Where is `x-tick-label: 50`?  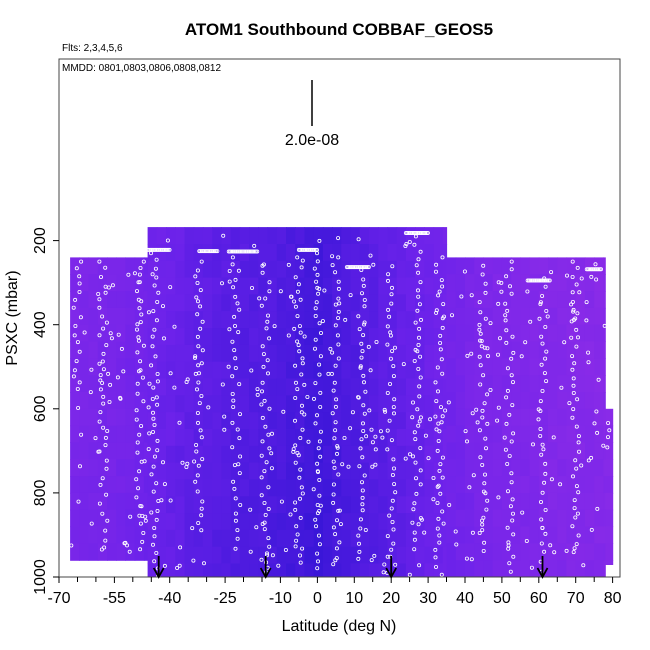
x-tick-label: 50 is located at coordinates (502, 598).